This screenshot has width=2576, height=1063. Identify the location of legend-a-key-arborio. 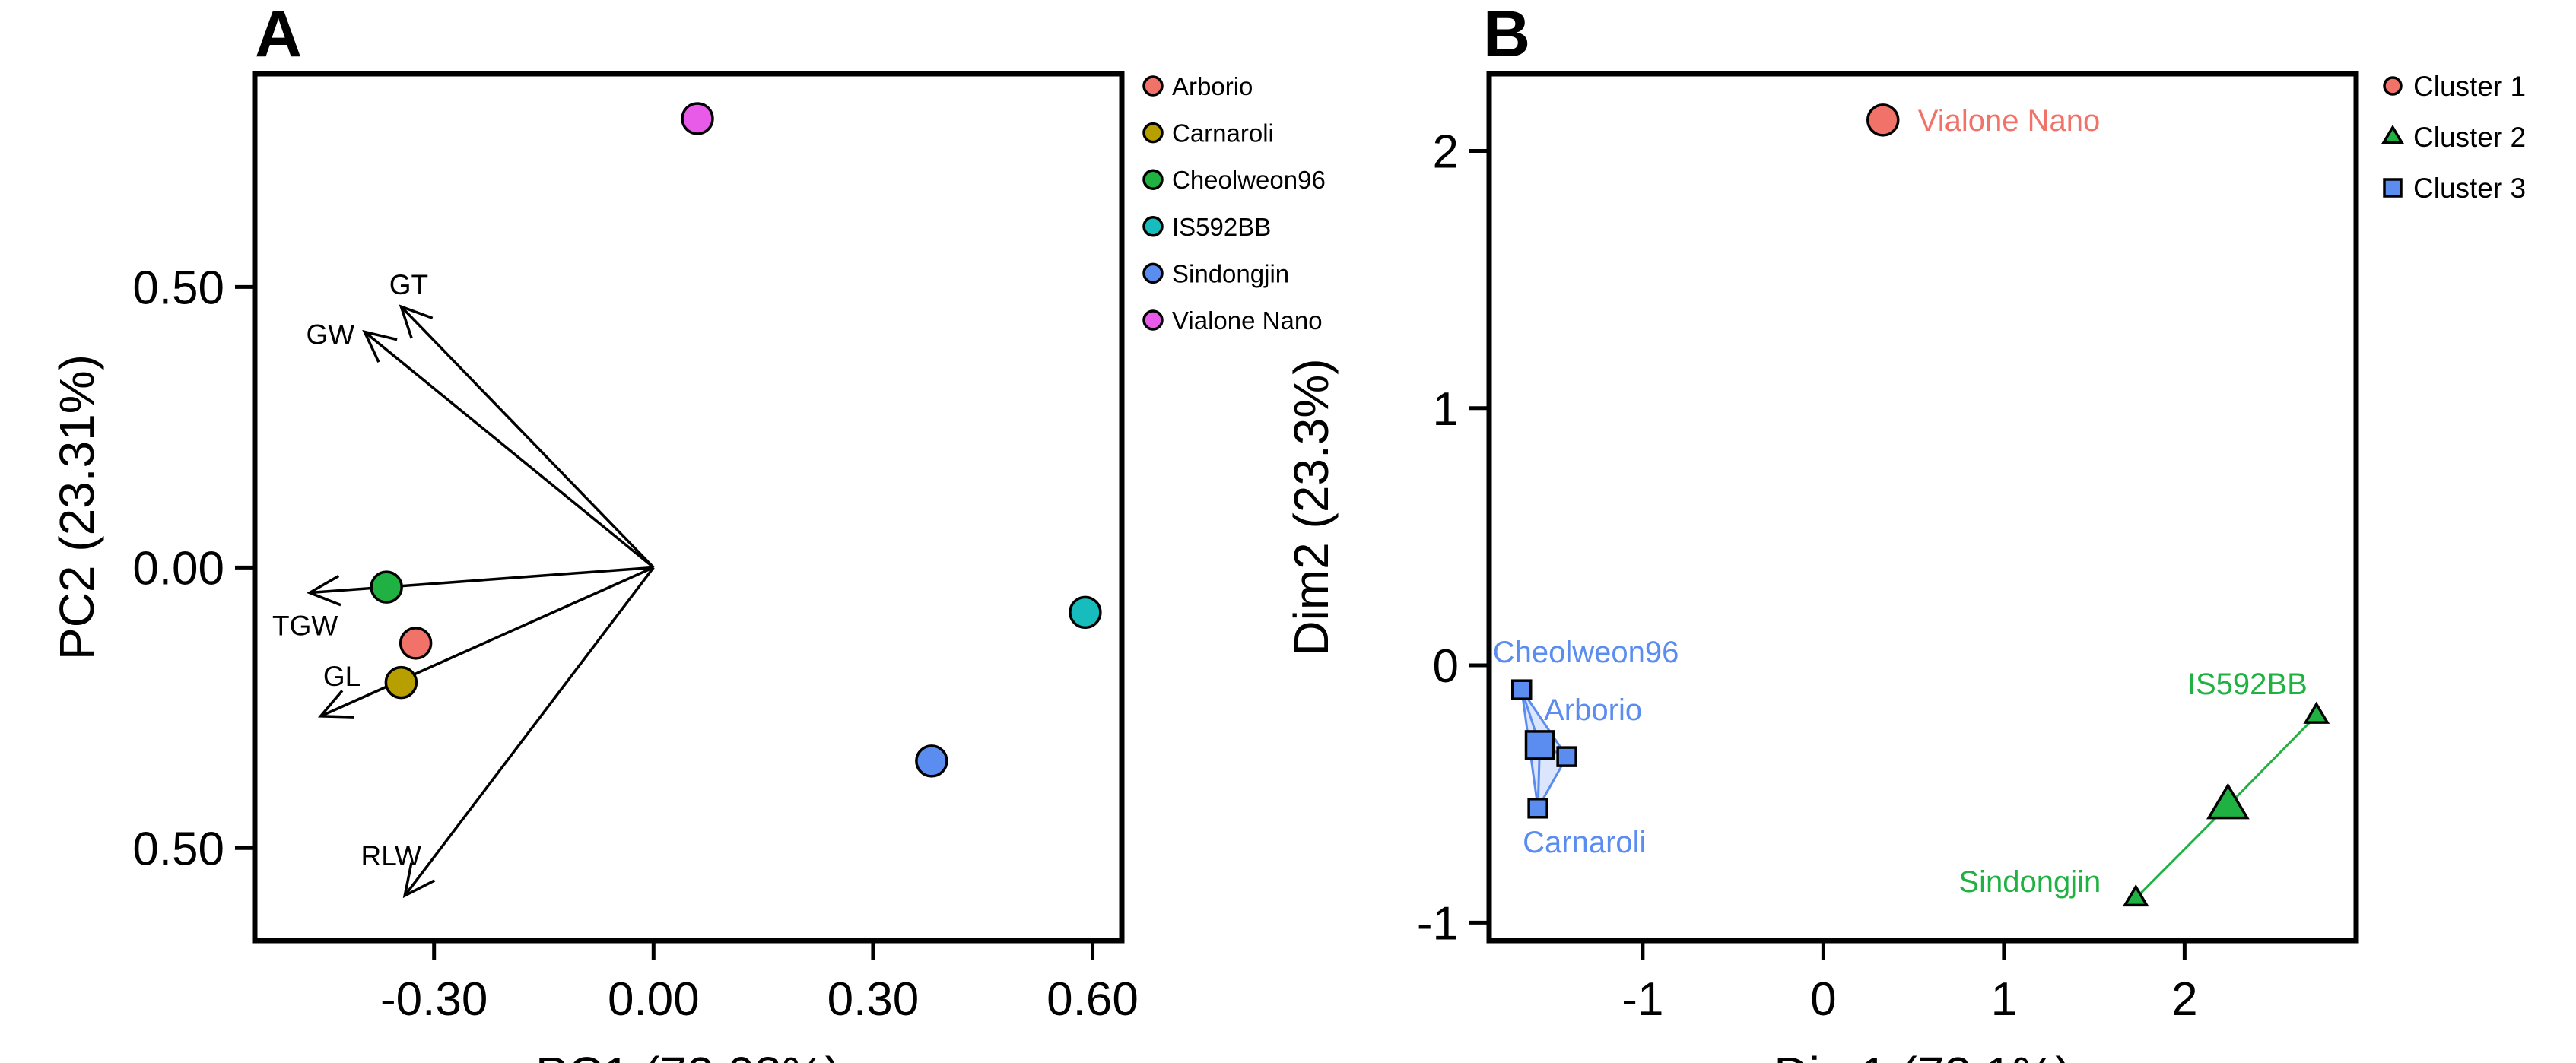
(1153, 86).